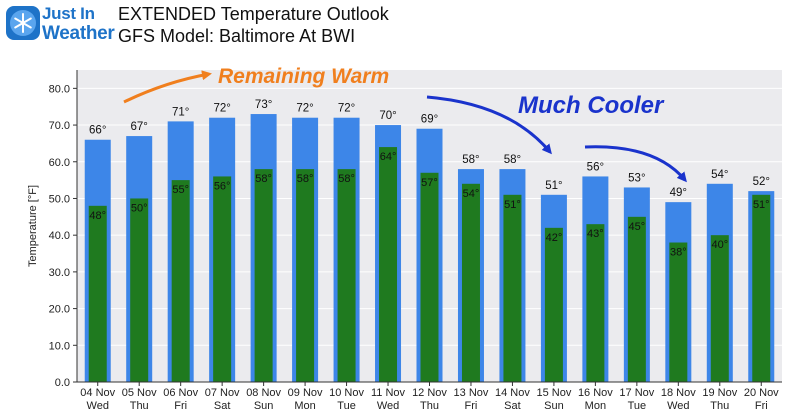 This screenshot has width=800, height=417. I want to click on y-tick-label: 70.0, so click(59, 126).